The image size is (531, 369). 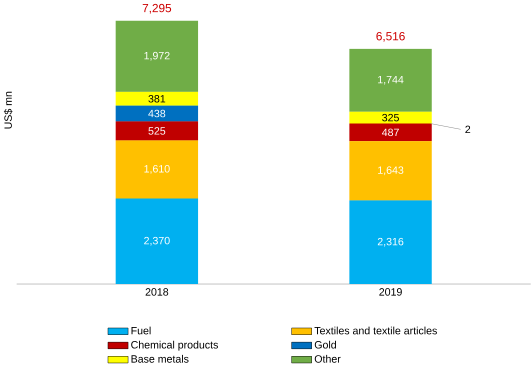 I want to click on data-label: 2,316, so click(x=391, y=242).